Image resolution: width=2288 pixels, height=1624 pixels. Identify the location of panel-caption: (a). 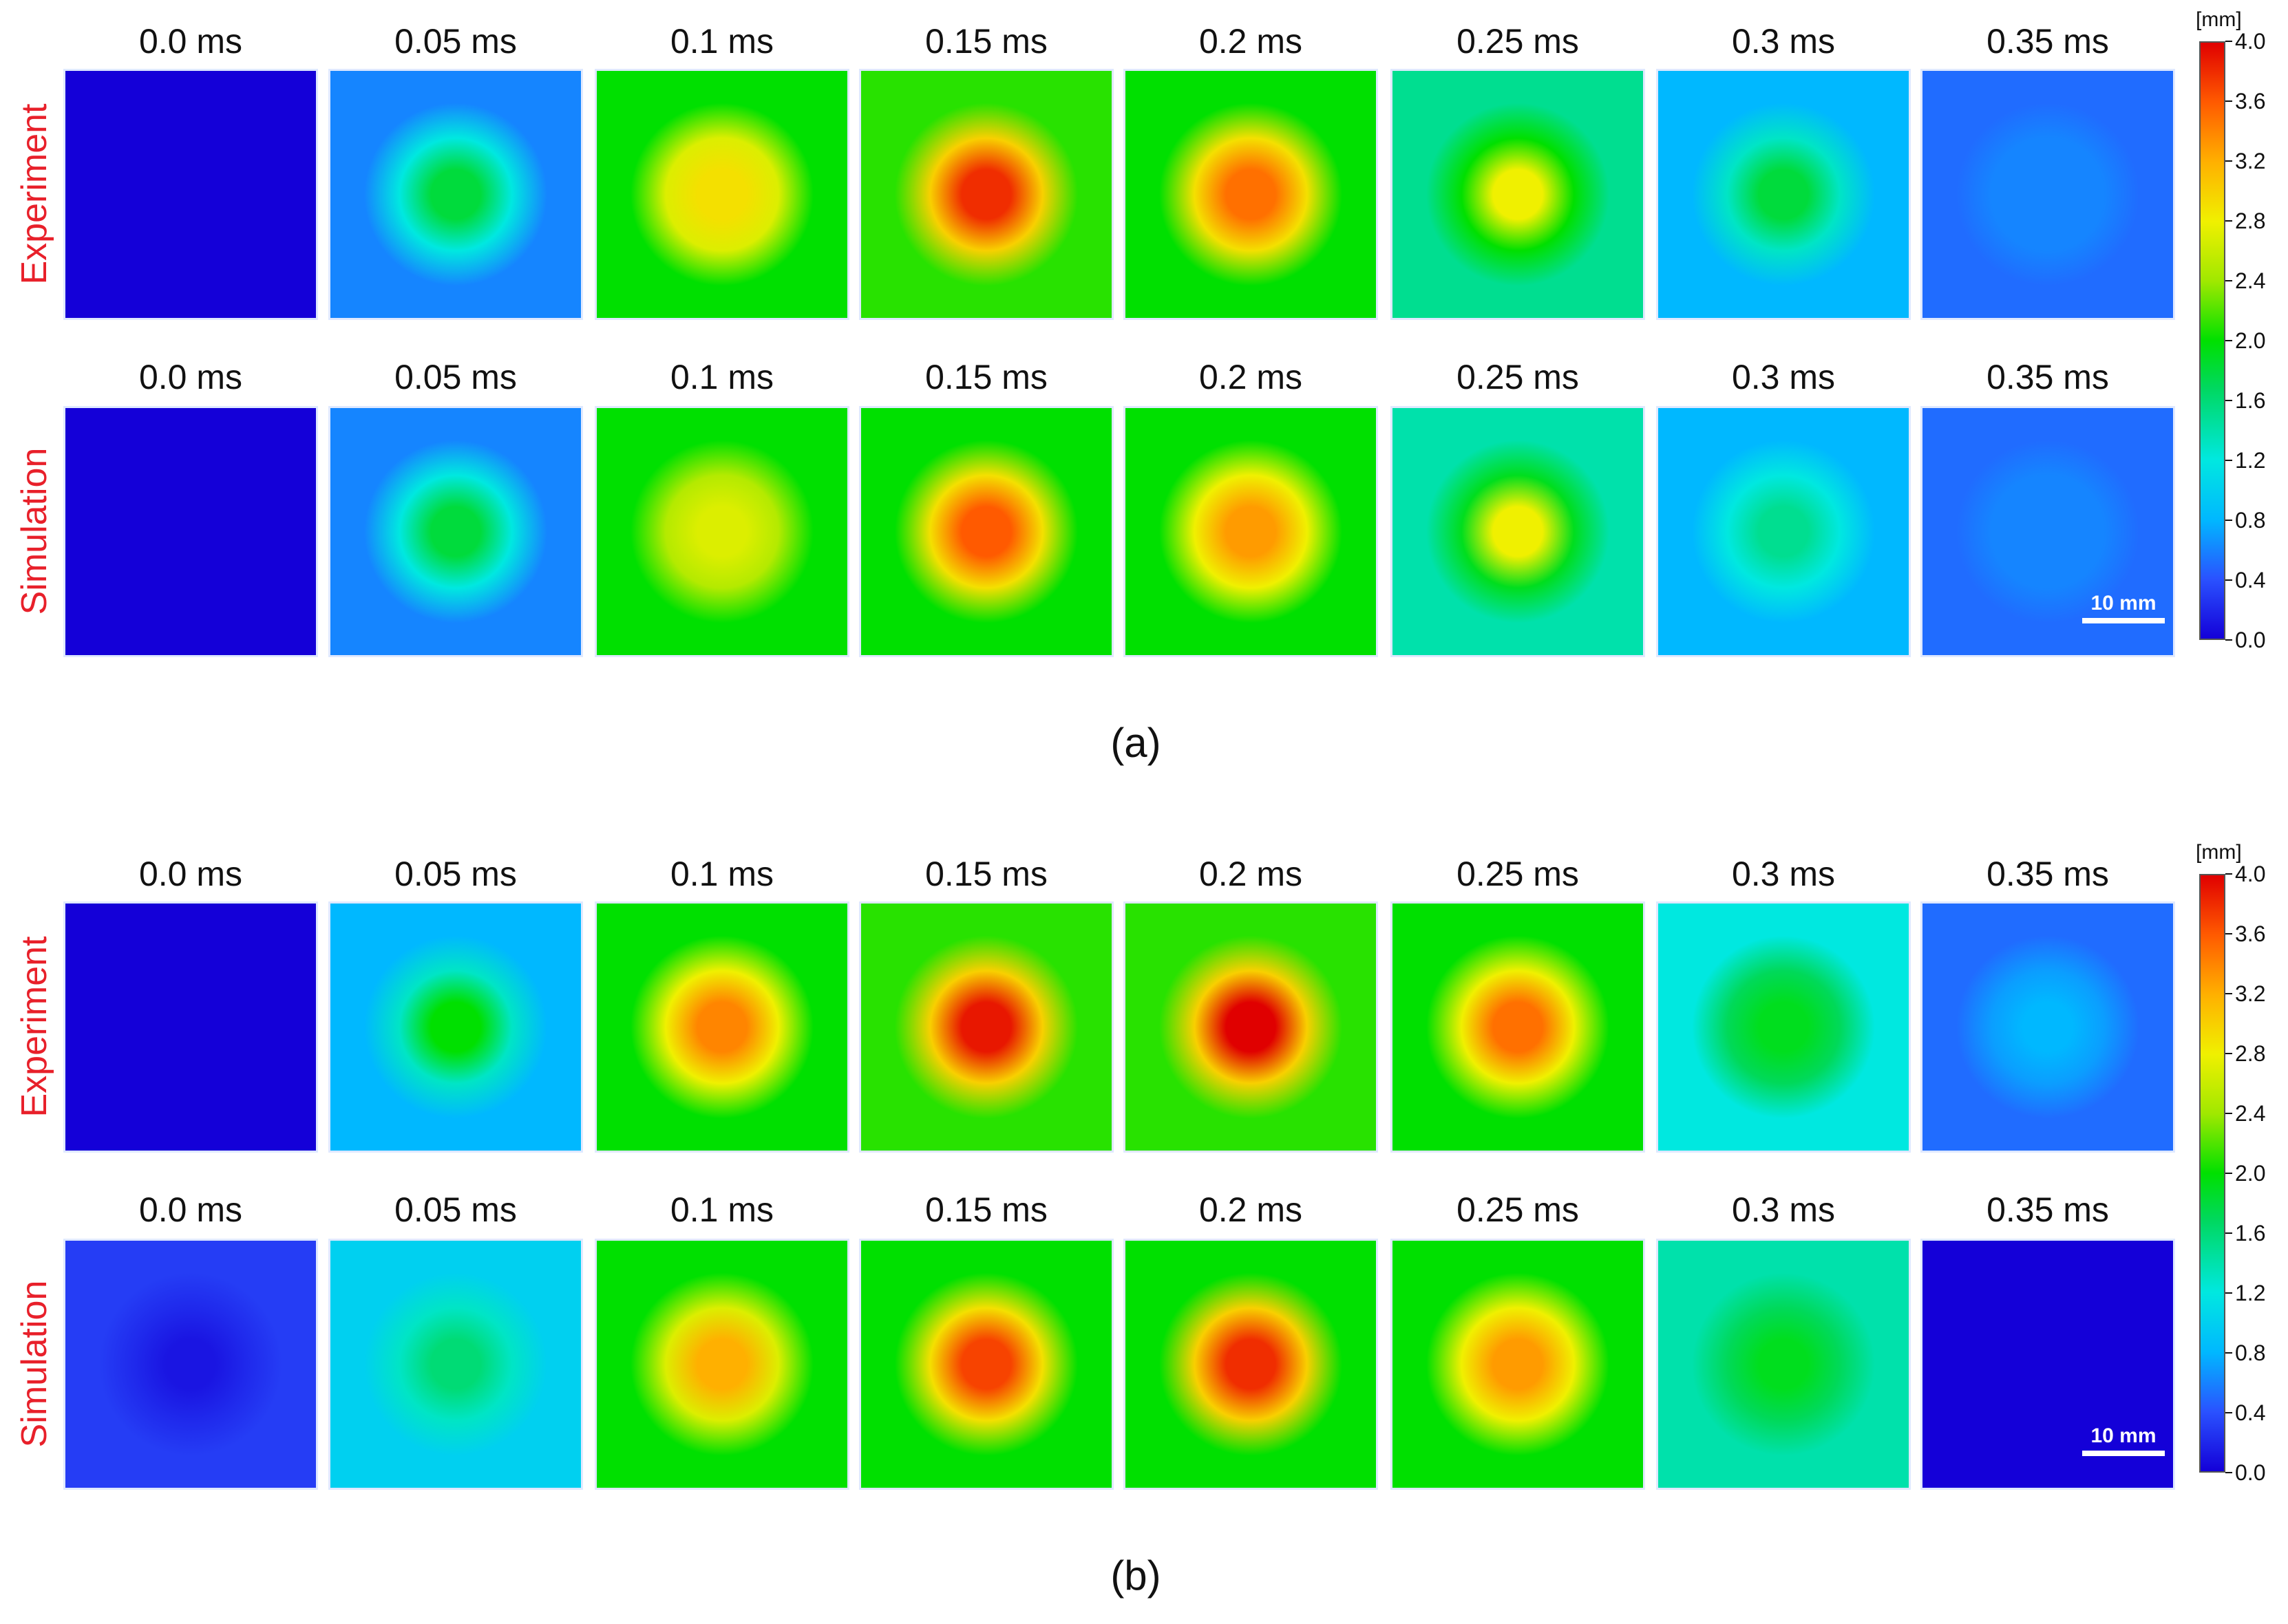
(1135, 743).